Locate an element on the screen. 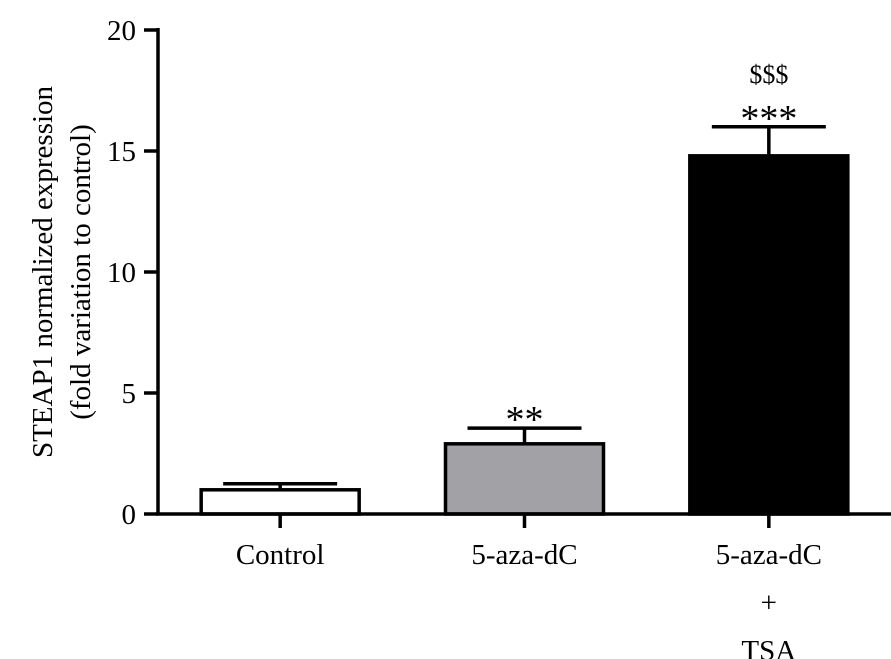  y-tick-label: 5 is located at coordinates (129, 394).